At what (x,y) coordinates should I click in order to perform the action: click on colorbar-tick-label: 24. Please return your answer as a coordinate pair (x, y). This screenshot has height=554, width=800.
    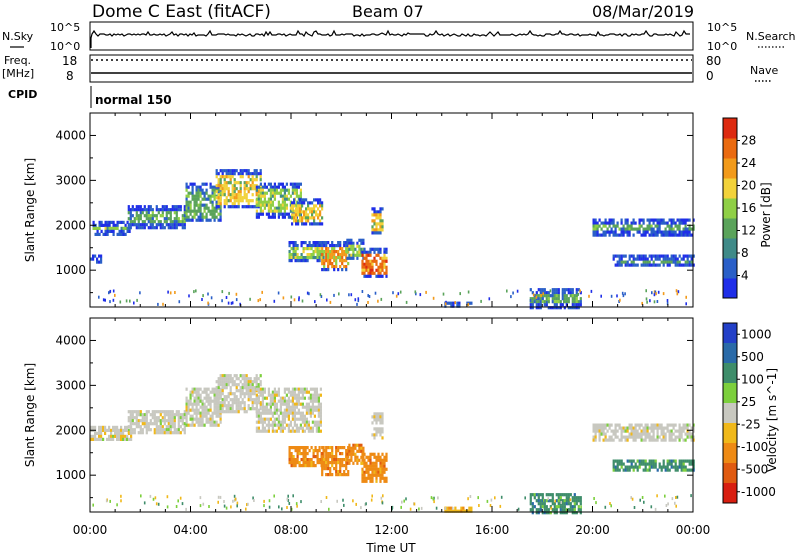
    Looking at the image, I should click on (748, 163).